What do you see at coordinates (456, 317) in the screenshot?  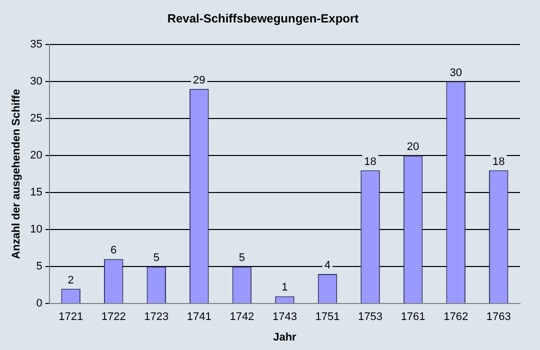 I see `x-tick-label: 1762` at bounding box center [456, 317].